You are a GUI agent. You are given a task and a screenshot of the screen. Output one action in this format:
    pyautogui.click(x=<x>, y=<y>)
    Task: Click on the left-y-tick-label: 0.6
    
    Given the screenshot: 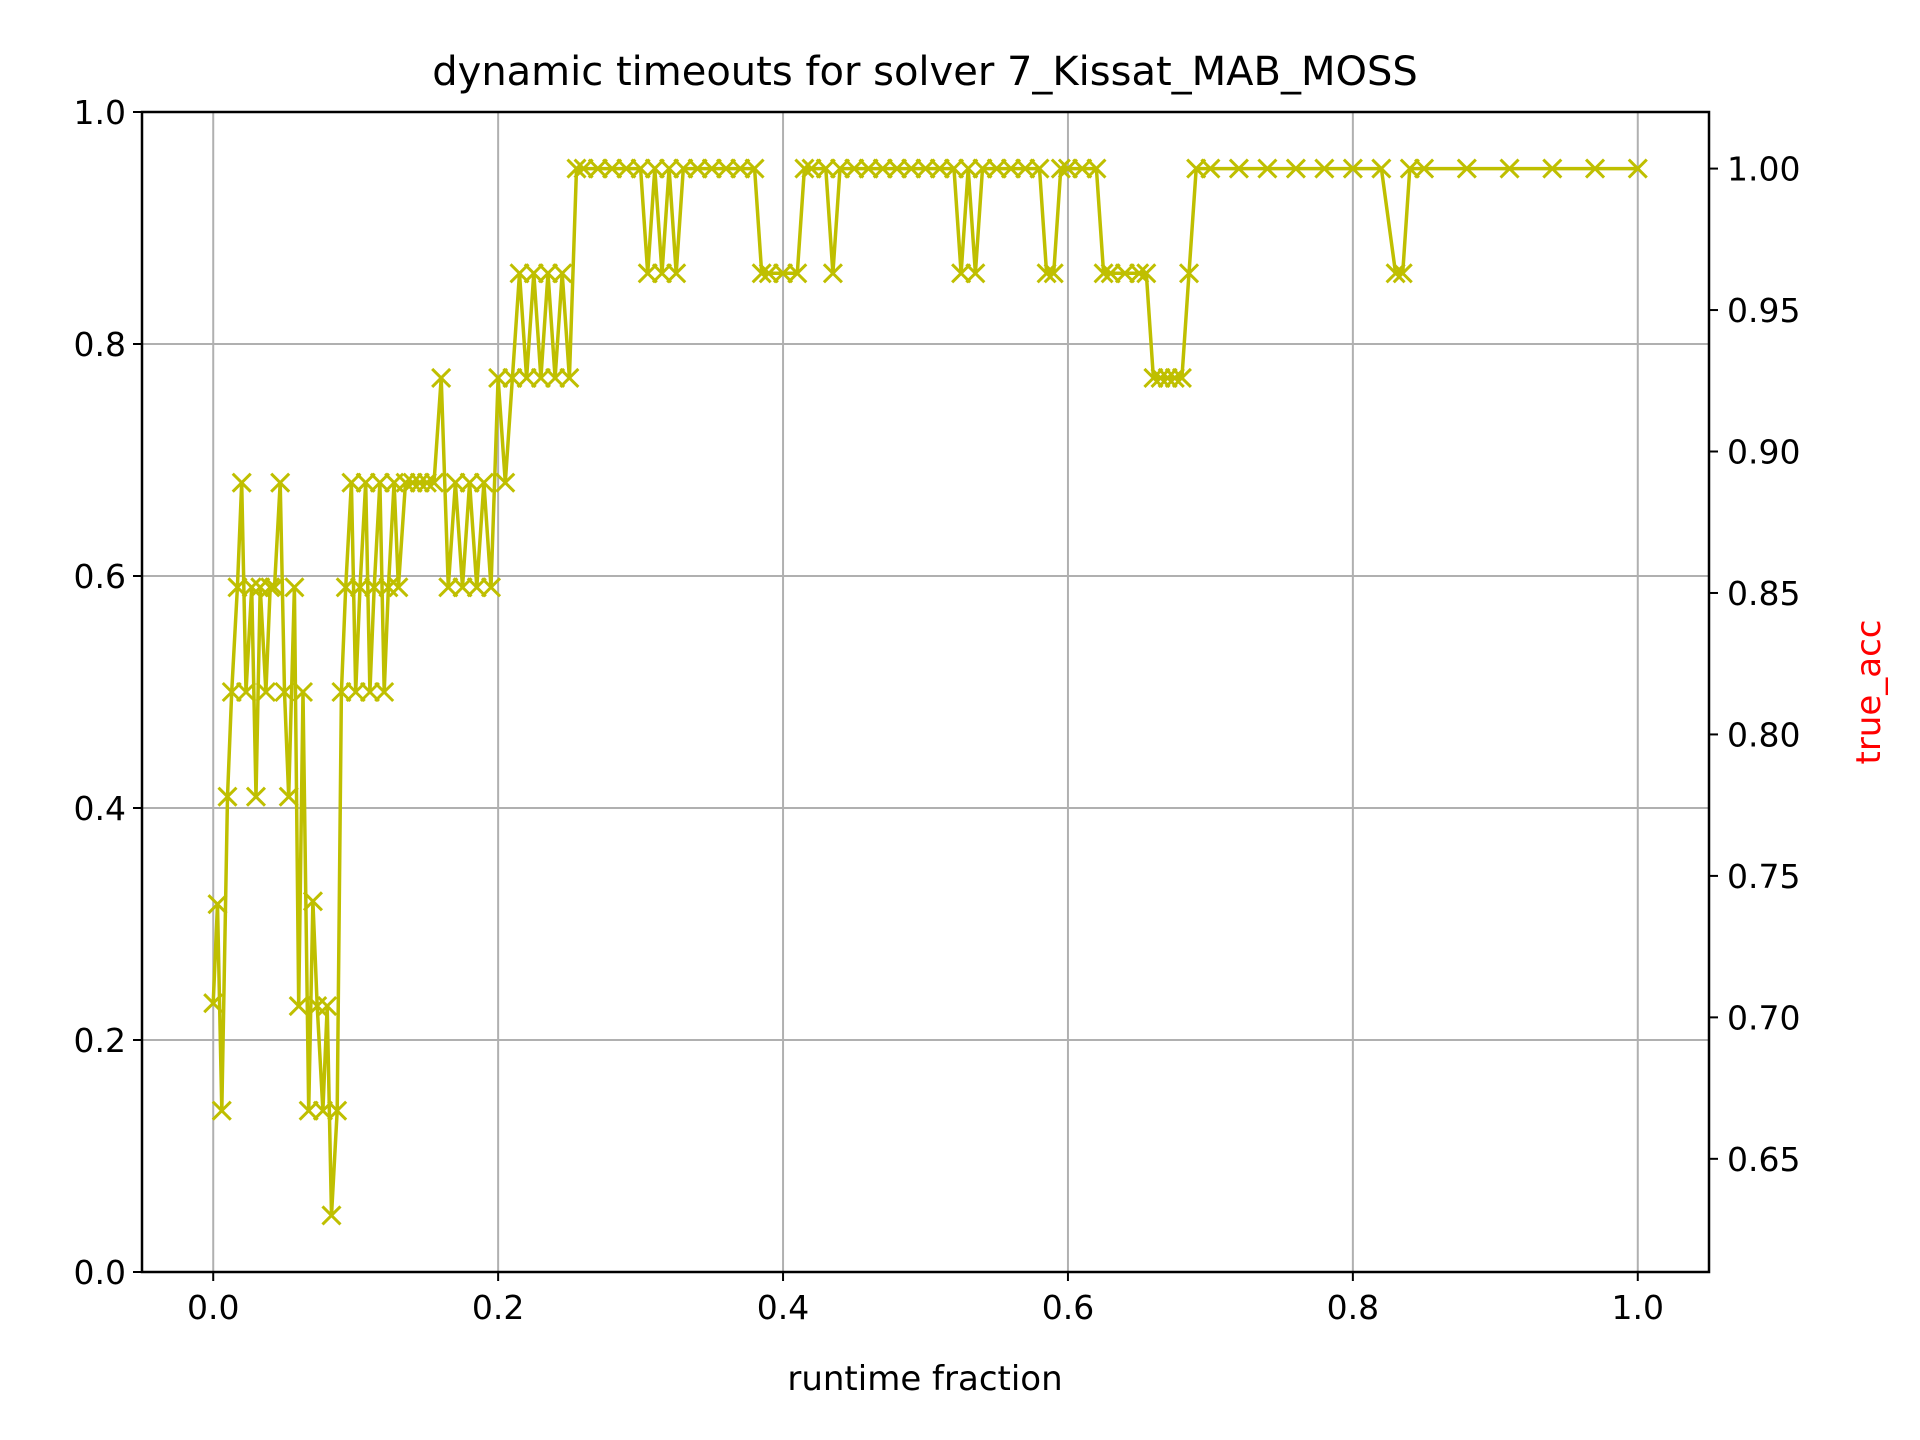 What is the action you would take?
    pyautogui.click(x=100, y=576)
    